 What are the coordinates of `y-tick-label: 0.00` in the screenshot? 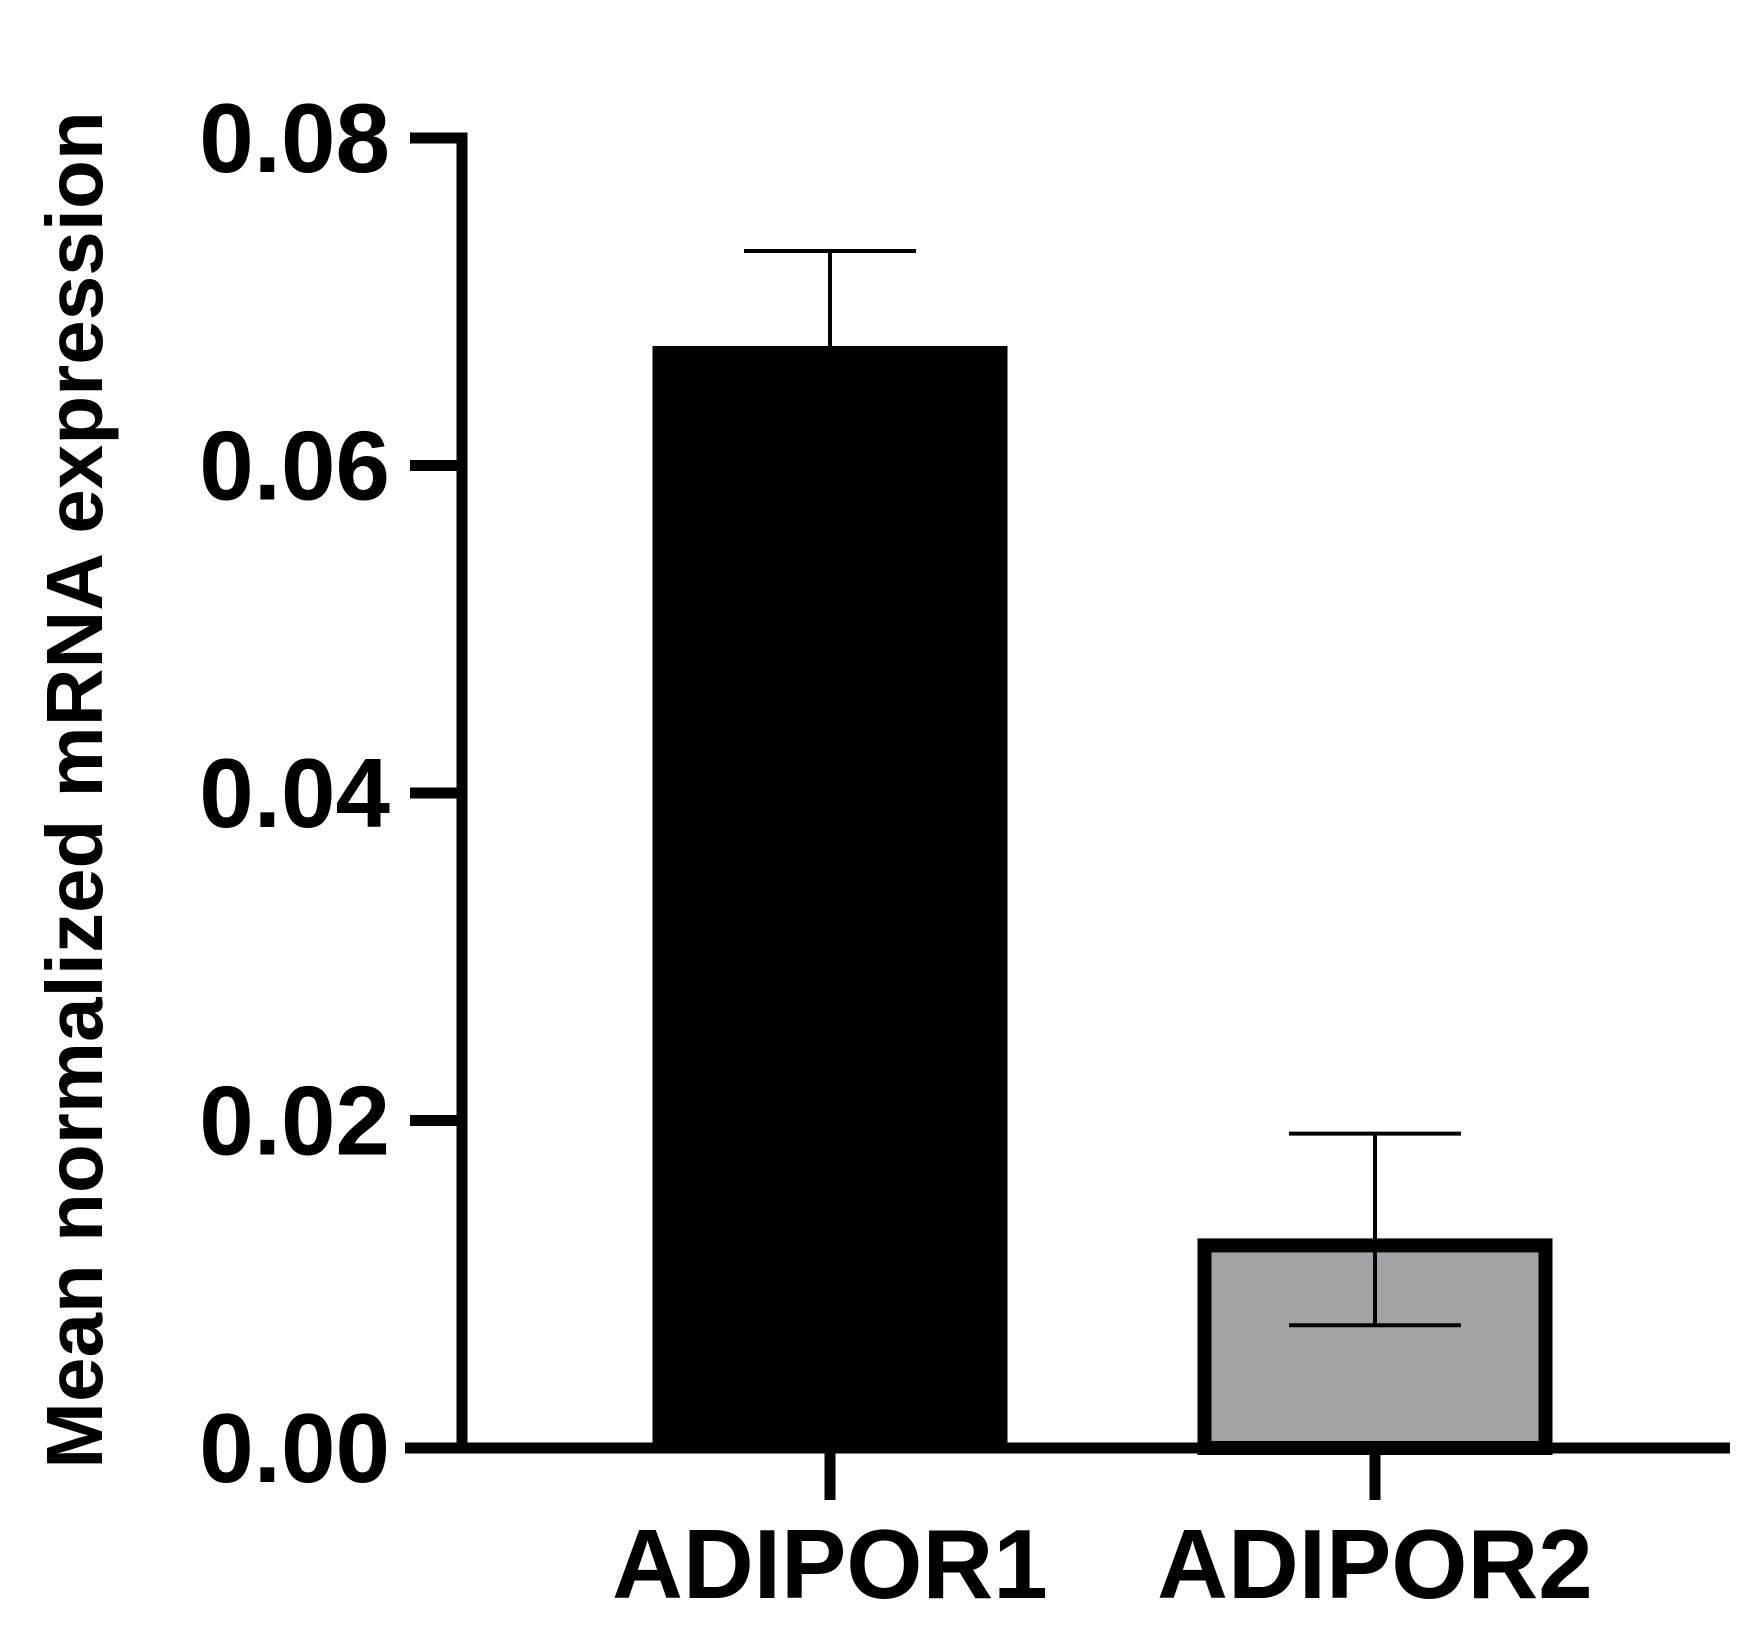 It's located at (294, 1448).